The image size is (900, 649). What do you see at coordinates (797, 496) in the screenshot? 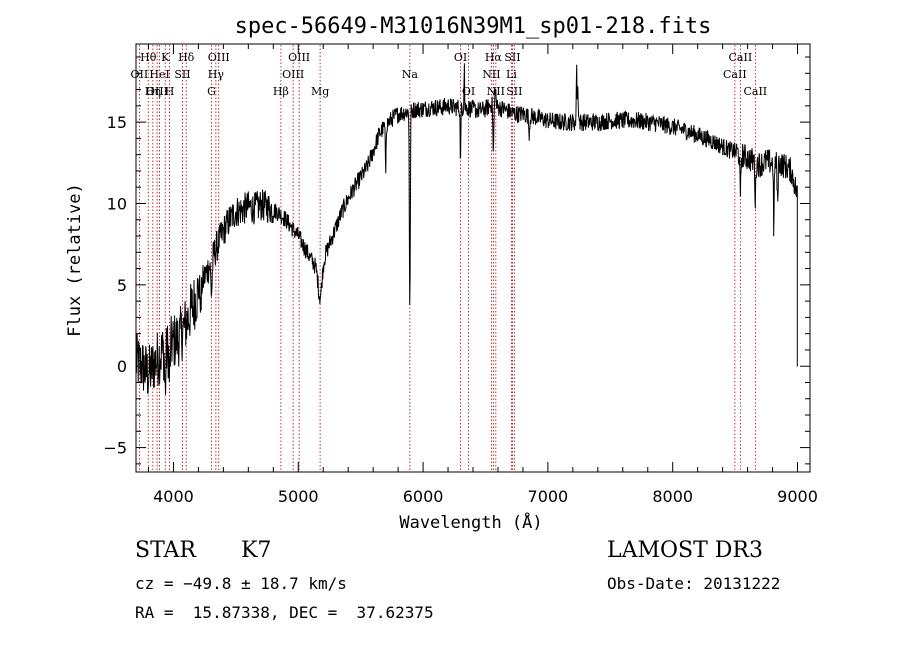
I see `x-tick-label: 9000` at bounding box center [797, 496].